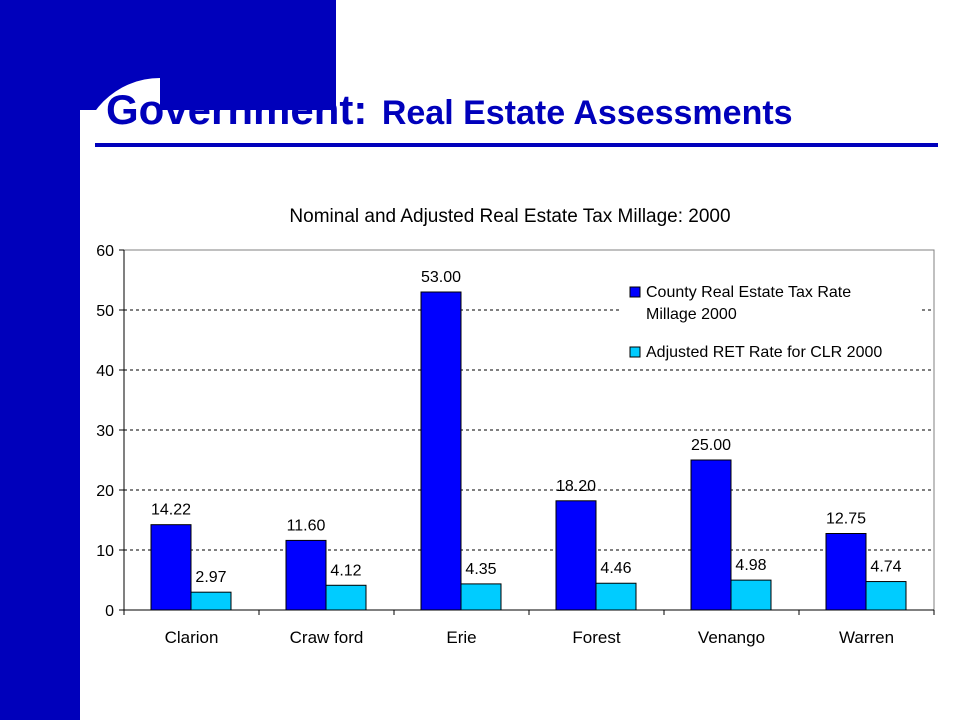  What do you see at coordinates (731, 637) in the screenshot?
I see `x-tick-label: Venango` at bounding box center [731, 637].